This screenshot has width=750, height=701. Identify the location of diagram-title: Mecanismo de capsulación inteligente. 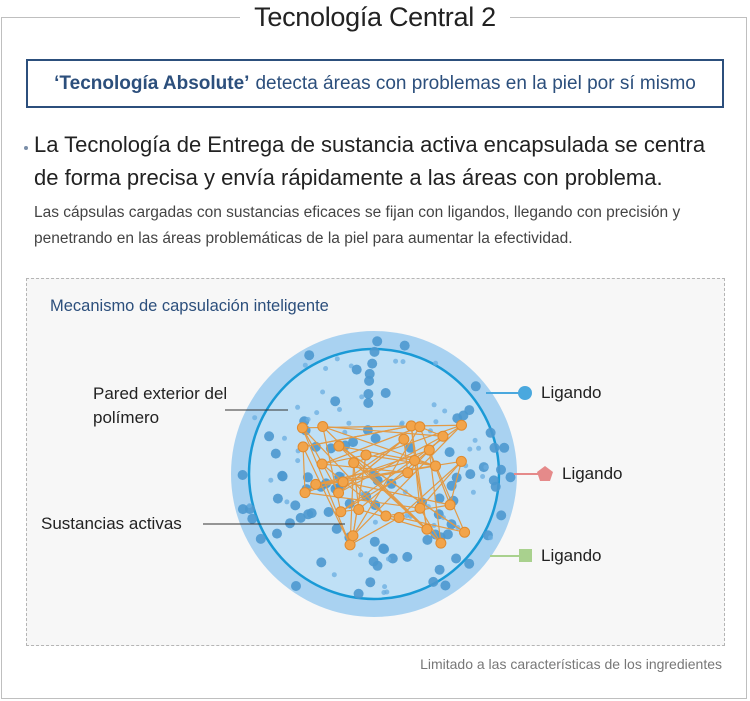
(189, 306).